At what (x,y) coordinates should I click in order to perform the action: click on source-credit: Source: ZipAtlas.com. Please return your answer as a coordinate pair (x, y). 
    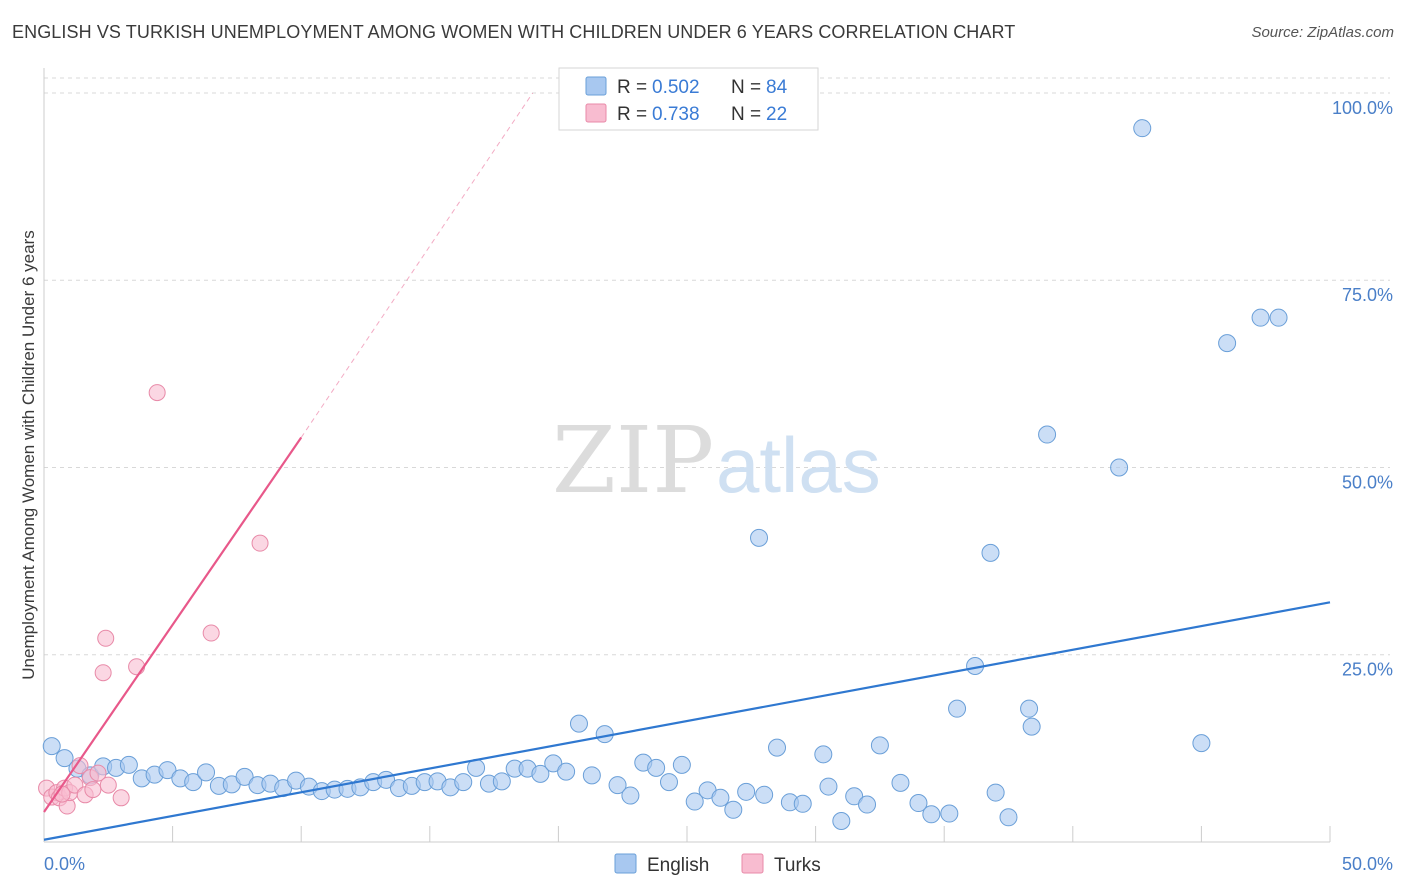
    Looking at the image, I should click on (1322, 32).